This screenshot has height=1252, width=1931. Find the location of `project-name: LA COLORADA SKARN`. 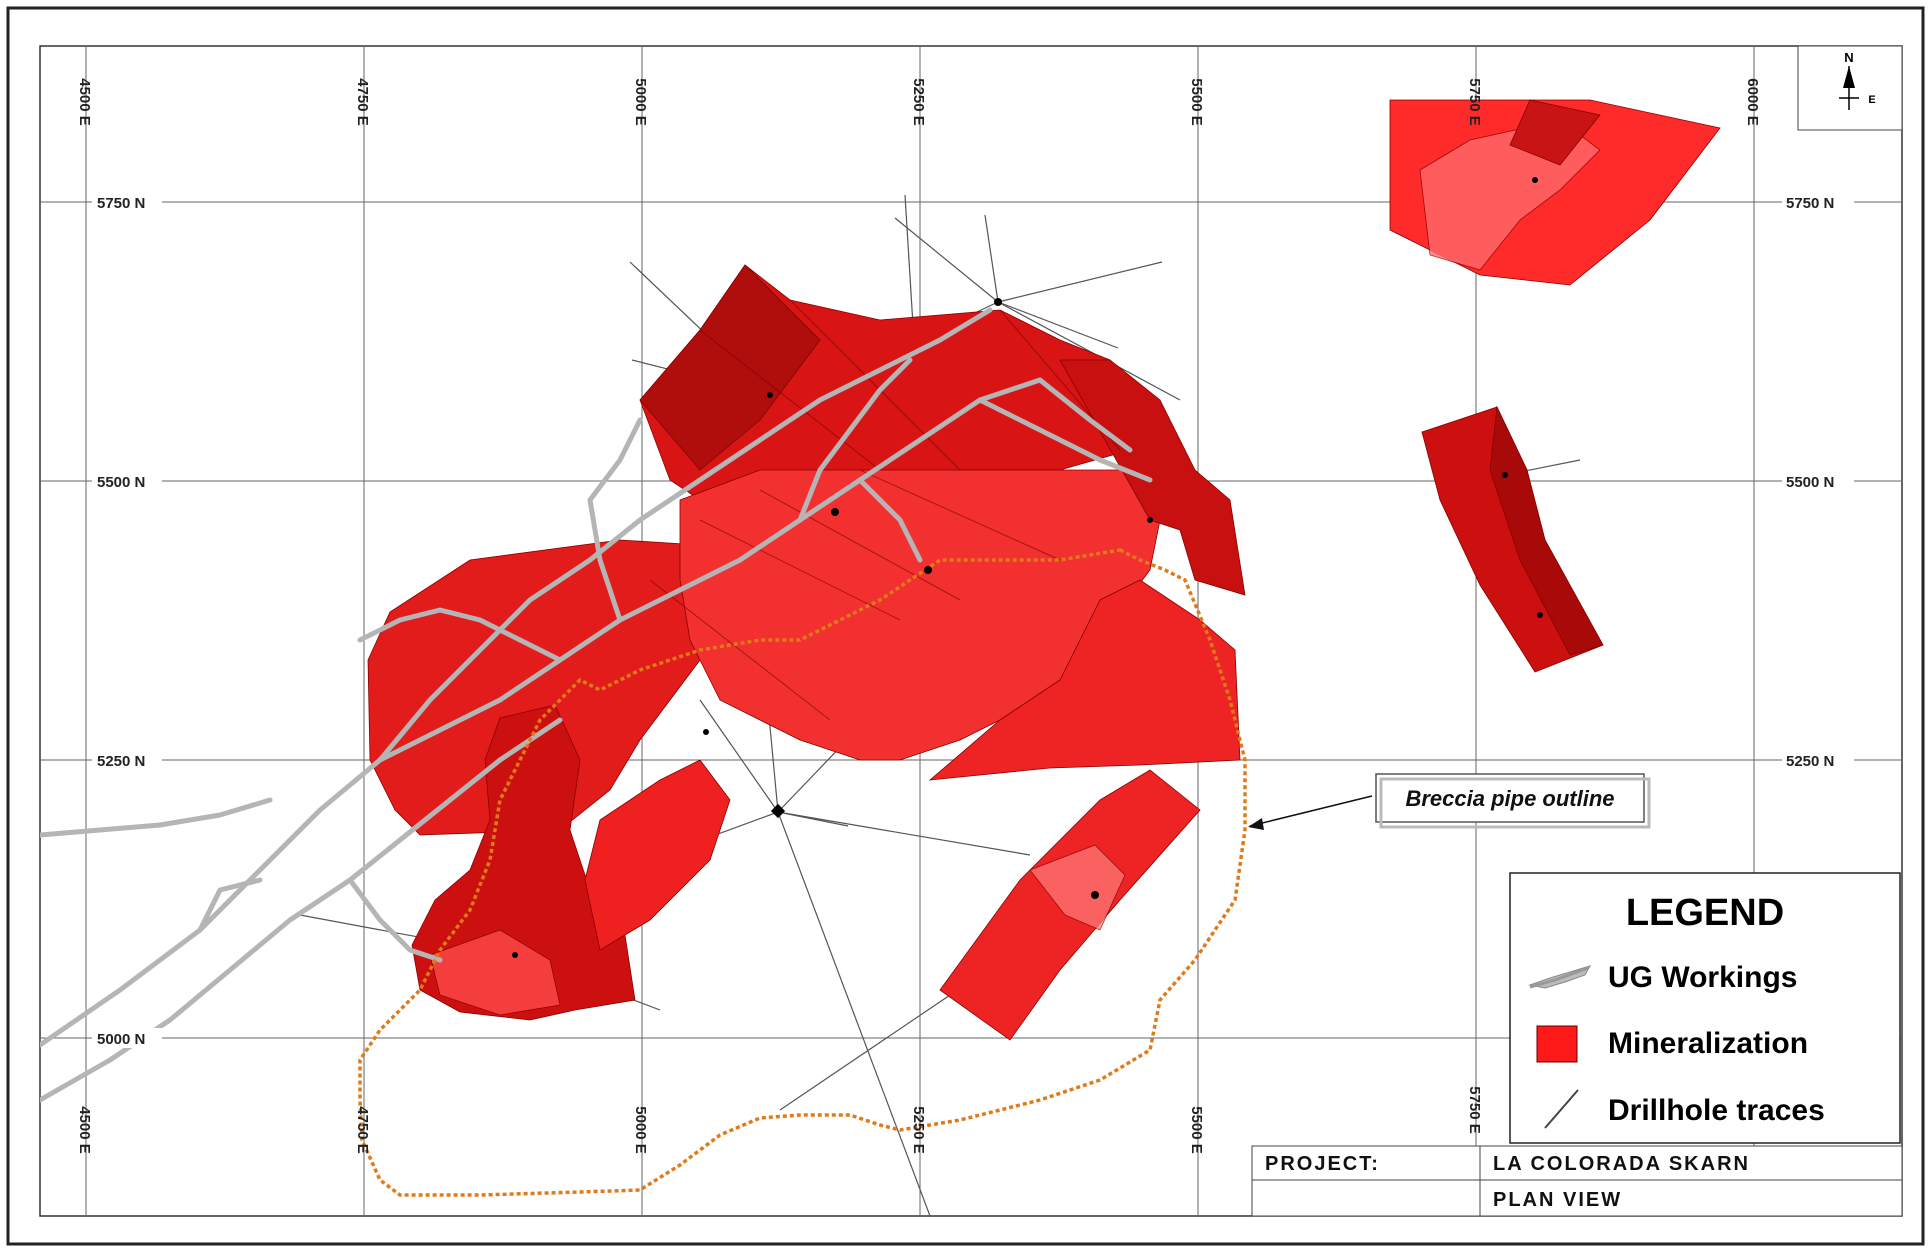

project-name: LA COLORADA SKARN is located at coordinates (1621, 1164).